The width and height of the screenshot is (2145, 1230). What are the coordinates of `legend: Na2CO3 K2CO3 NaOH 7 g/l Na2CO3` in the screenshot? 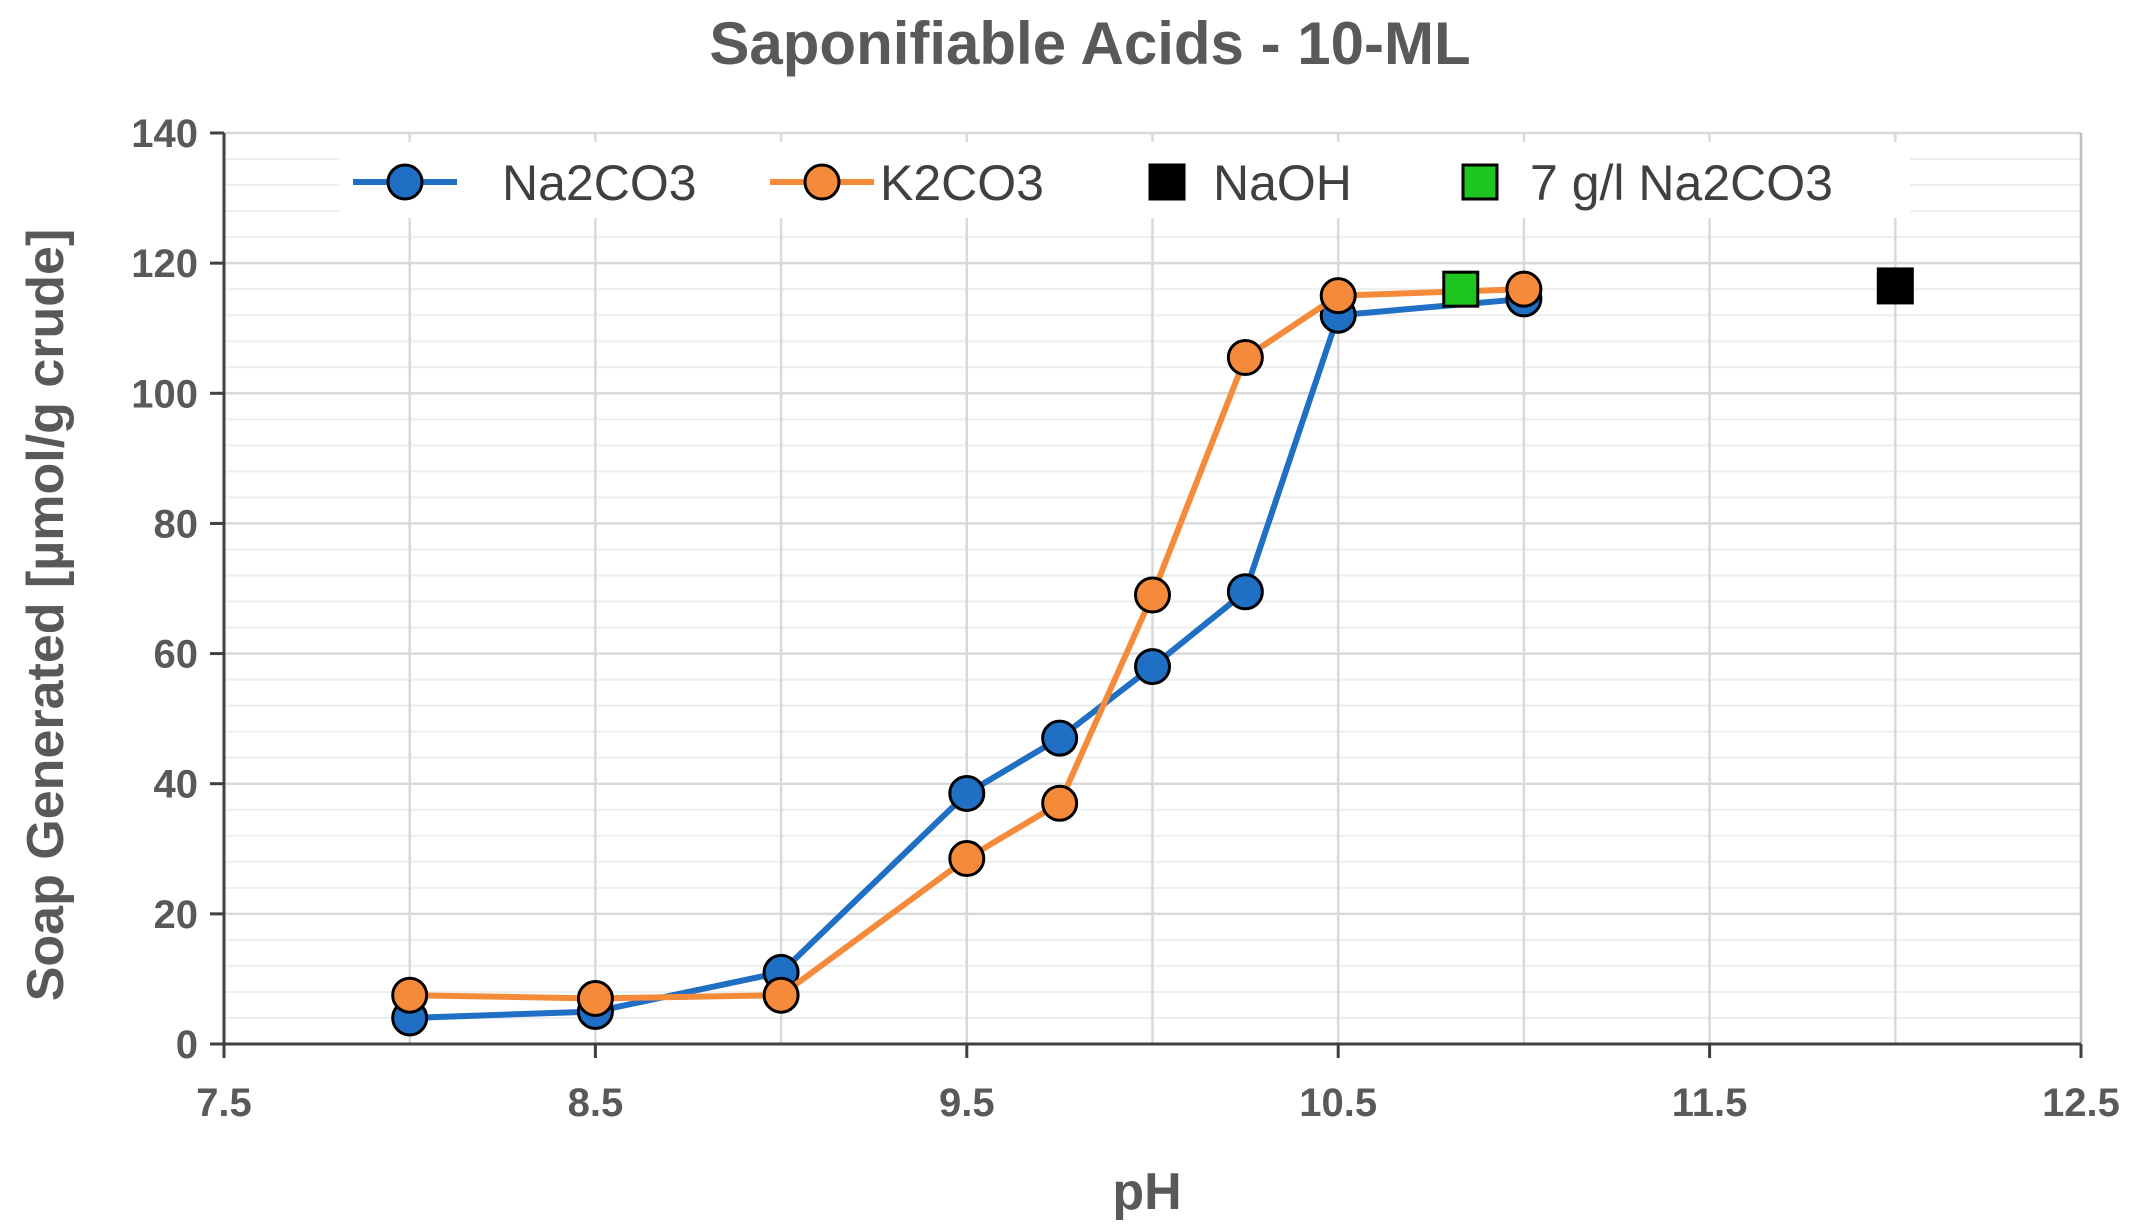 It's located at (1125, 180).